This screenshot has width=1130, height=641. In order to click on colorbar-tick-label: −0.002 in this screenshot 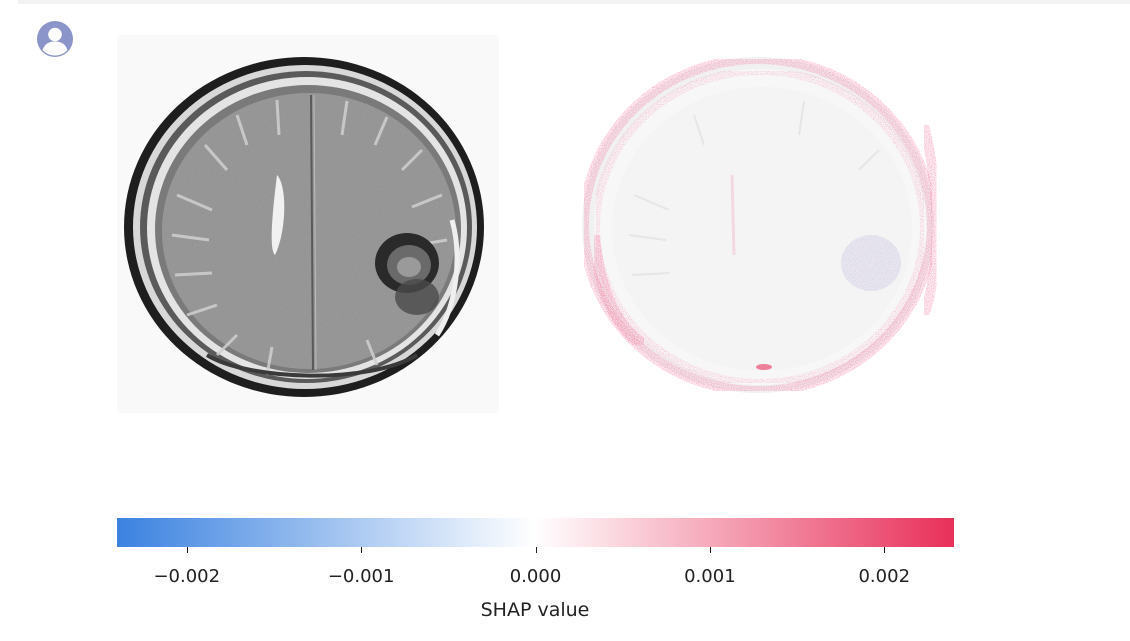, I will do `click(187, 576)`.